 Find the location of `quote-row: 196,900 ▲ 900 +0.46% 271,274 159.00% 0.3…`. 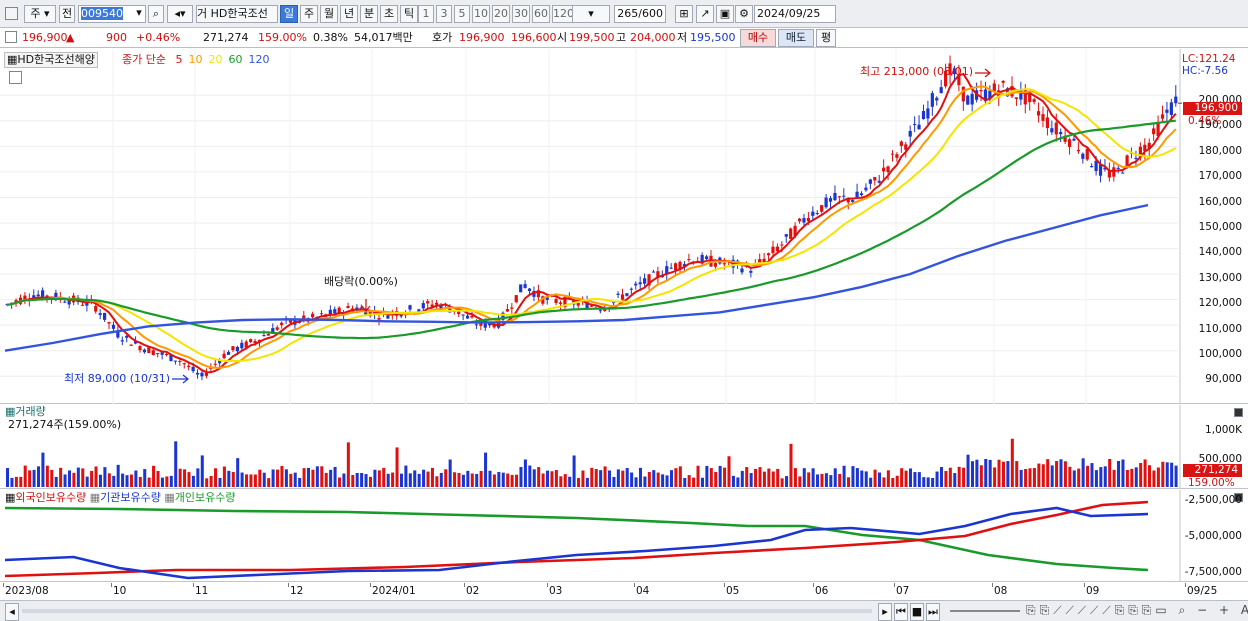

quote-row: 196,900 ▲ 900 +0.46% 271,274 159.00% 0.3… is located at coordinates (624, 38).